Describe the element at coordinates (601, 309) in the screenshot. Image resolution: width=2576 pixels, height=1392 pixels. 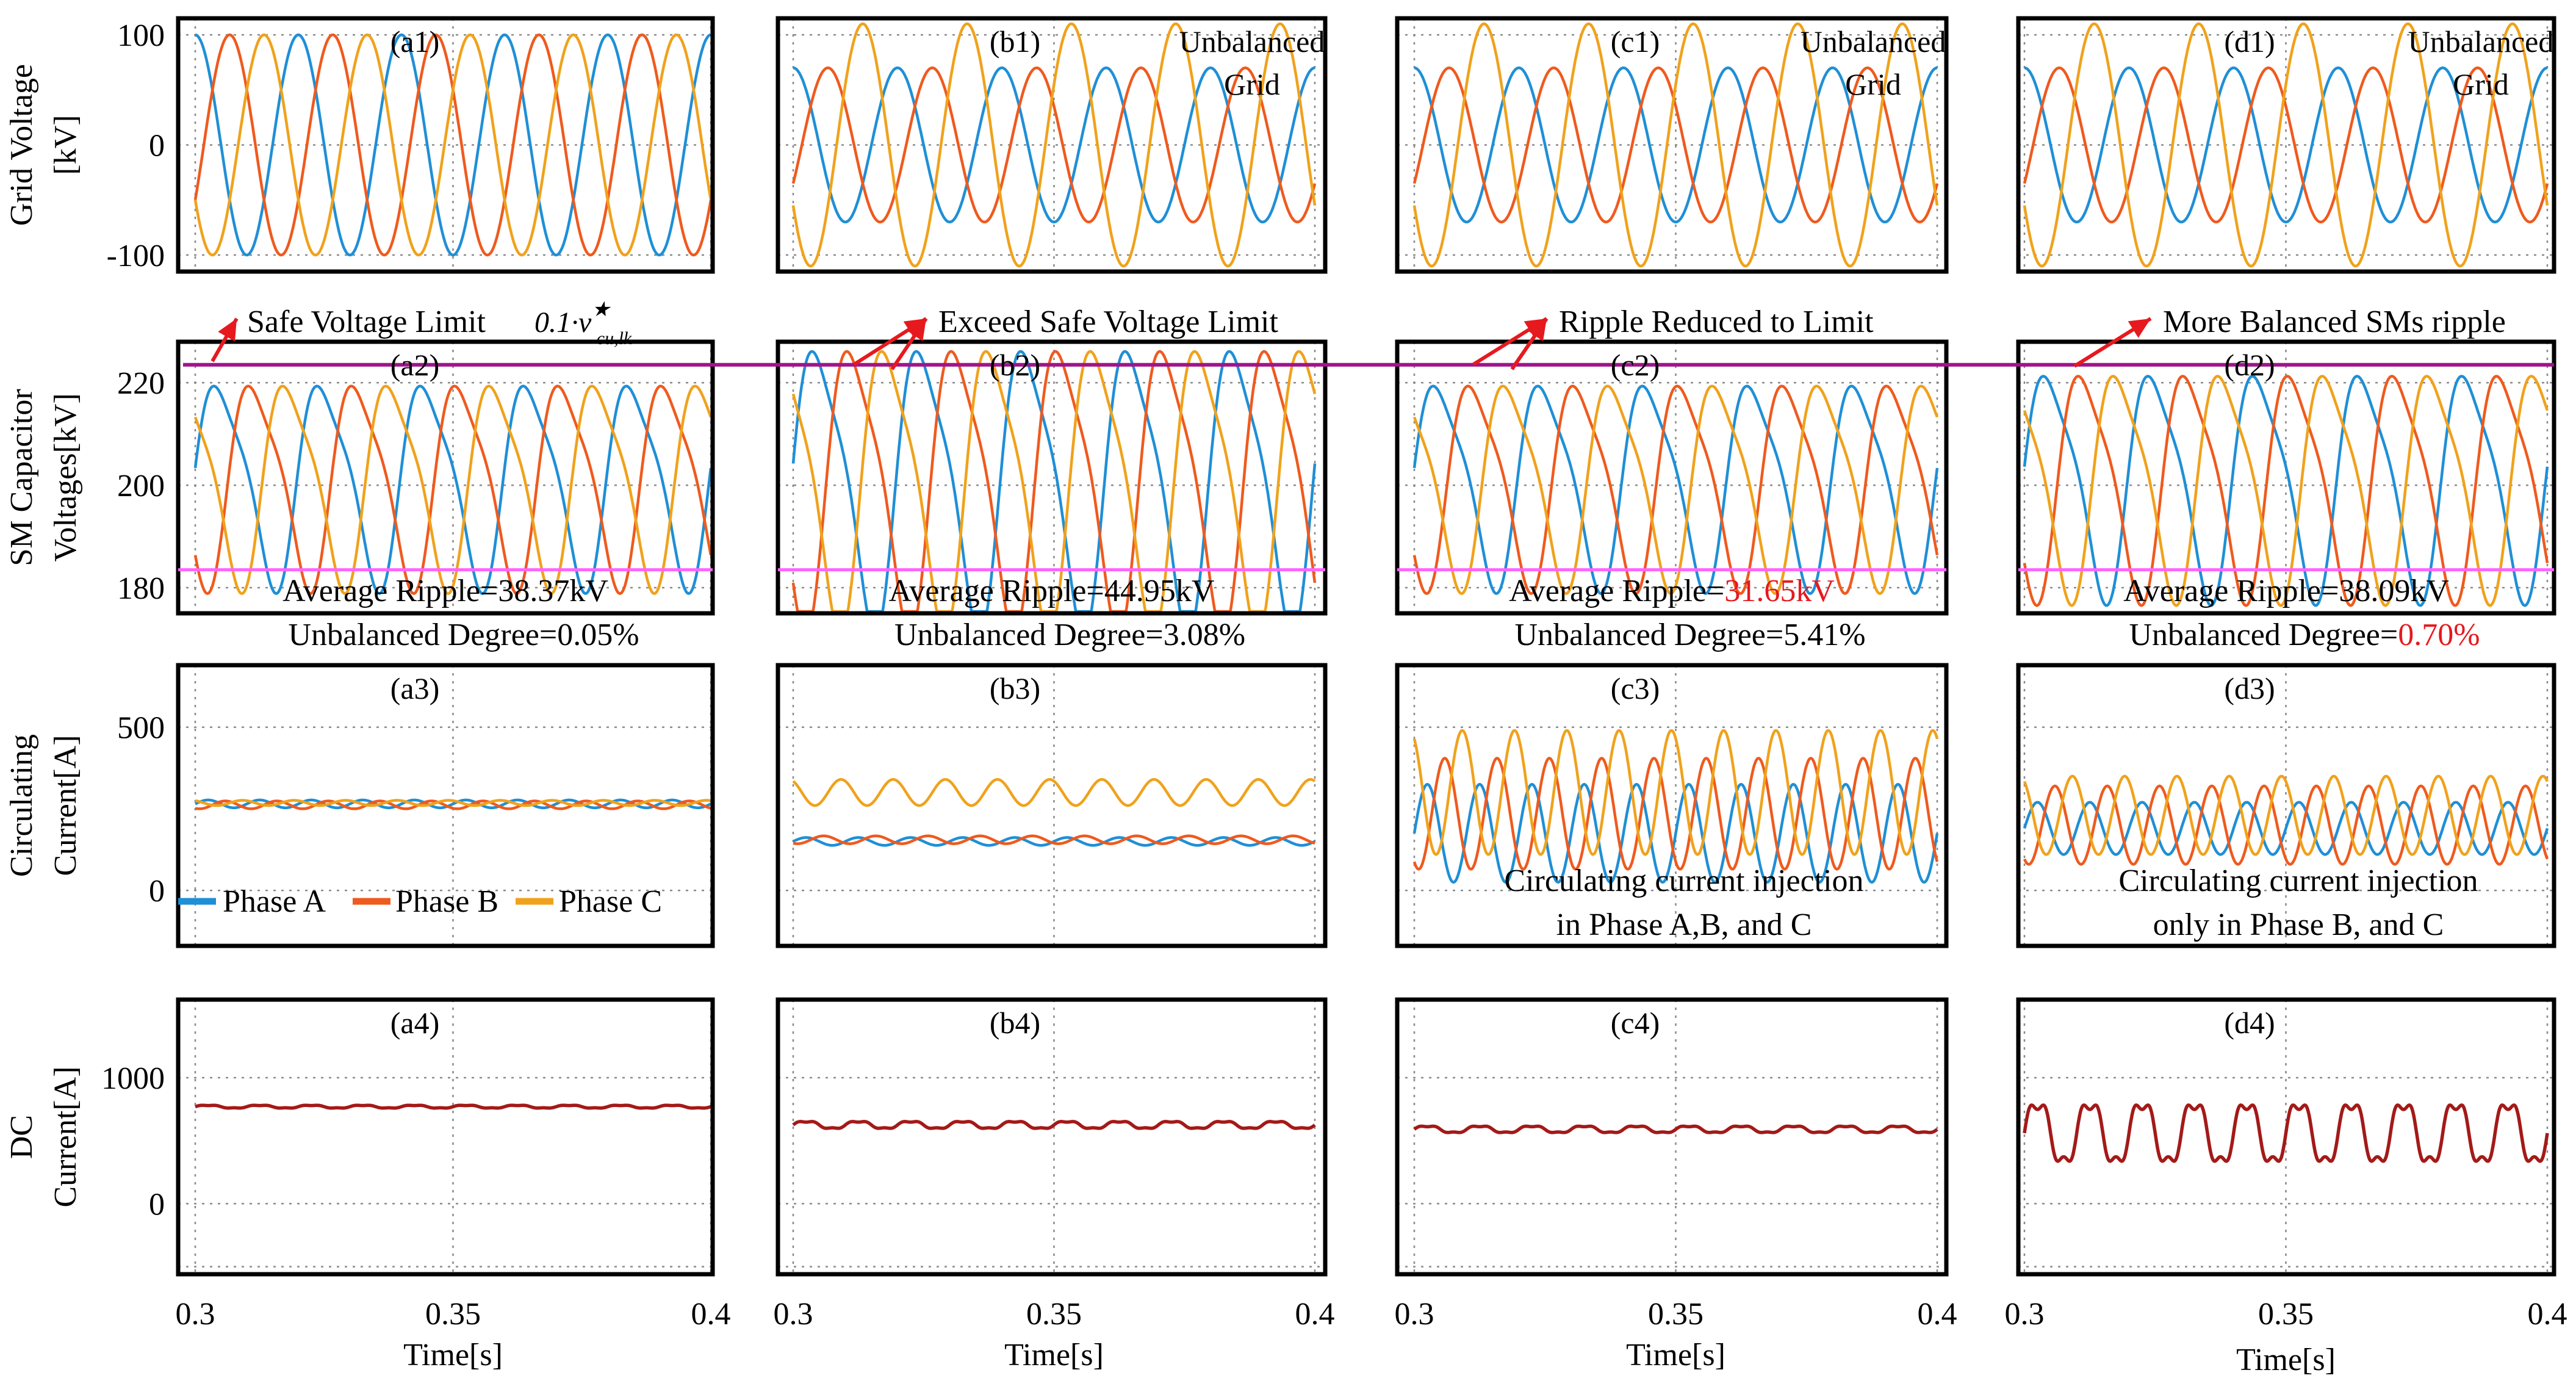
I see `safe-limit-formula-sup: ★` at that location.